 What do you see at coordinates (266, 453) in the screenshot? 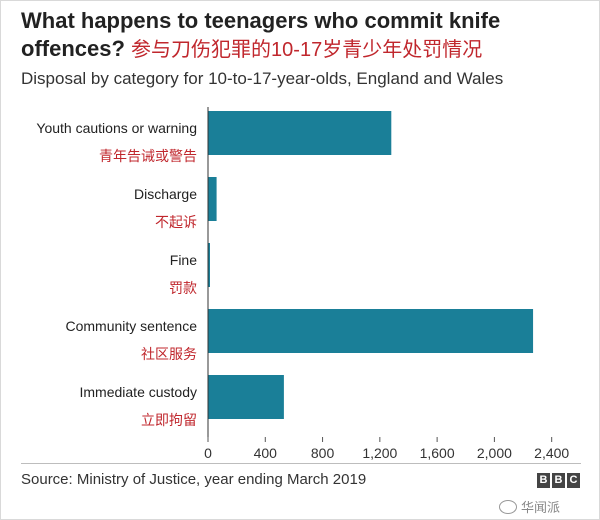
I see `x-tick-label: 400` at bounding box center [266, 453].